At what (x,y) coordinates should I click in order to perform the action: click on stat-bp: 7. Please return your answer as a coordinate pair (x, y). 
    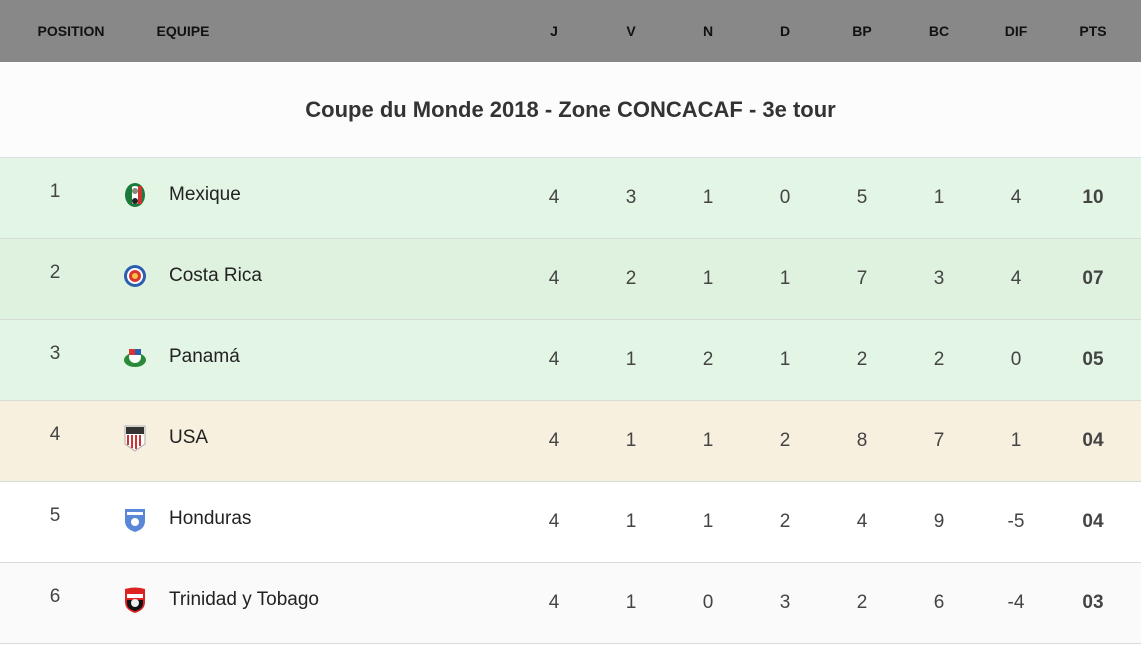
    Looking at the image, I should click on (862, 278).